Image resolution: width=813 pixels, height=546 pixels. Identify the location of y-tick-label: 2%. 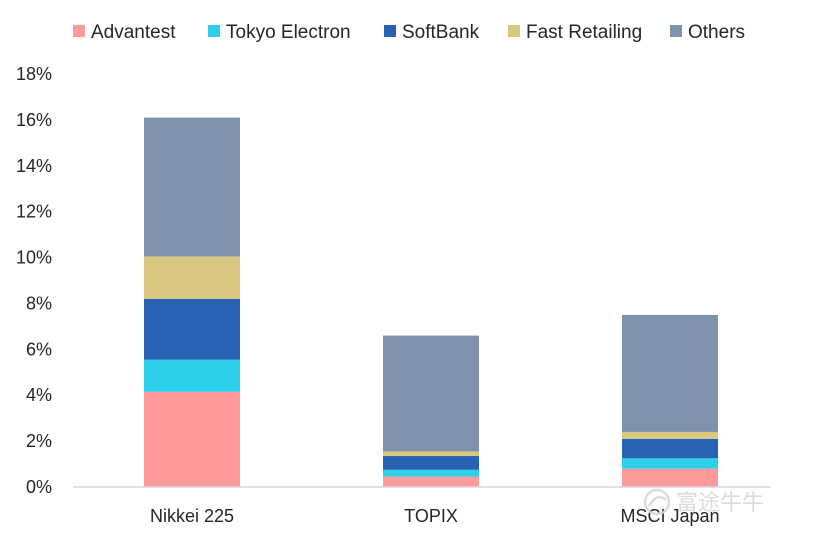
(39, 441).